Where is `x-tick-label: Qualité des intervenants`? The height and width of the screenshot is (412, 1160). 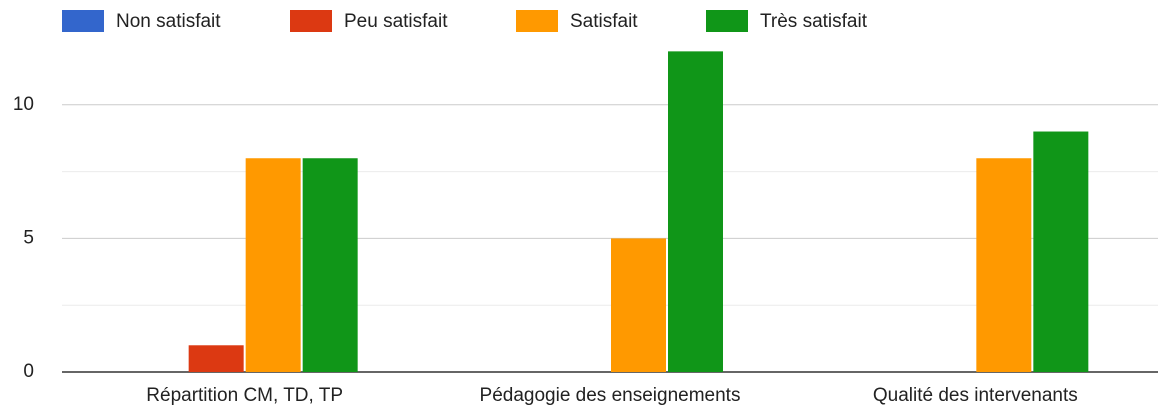
x-tick-label: Qualité des intervenants is located at coordinates (975, 395).